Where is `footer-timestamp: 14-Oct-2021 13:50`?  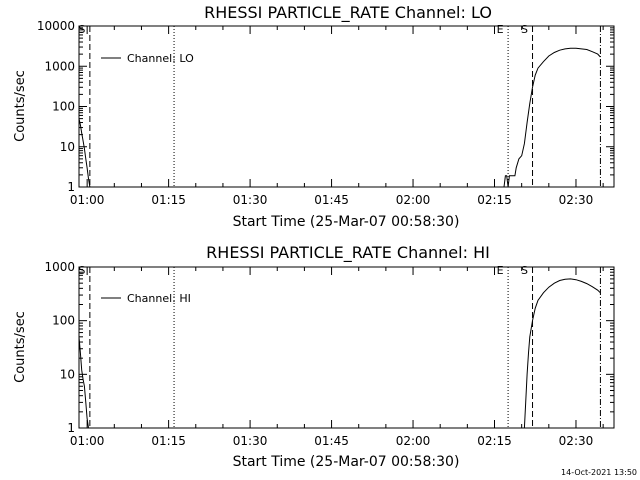
footer-timestamp: 14-Oct-2021 13:50 is located at coordinates (599, 472).